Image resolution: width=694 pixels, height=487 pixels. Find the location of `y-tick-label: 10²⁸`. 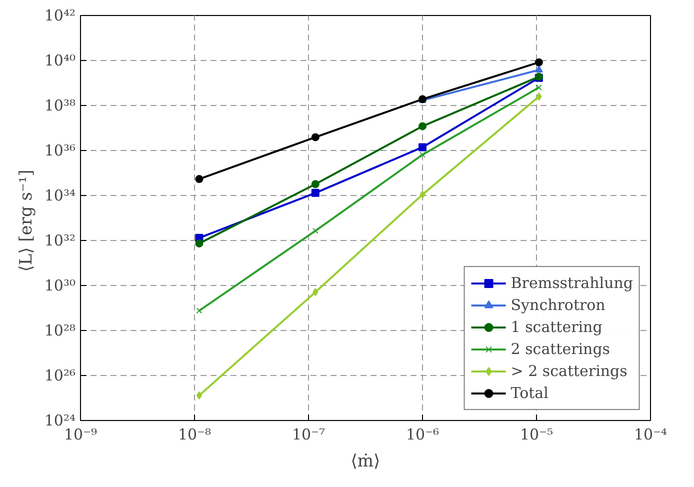

y-tick-label: 10²⁸ is located at coordinates (60, 331).